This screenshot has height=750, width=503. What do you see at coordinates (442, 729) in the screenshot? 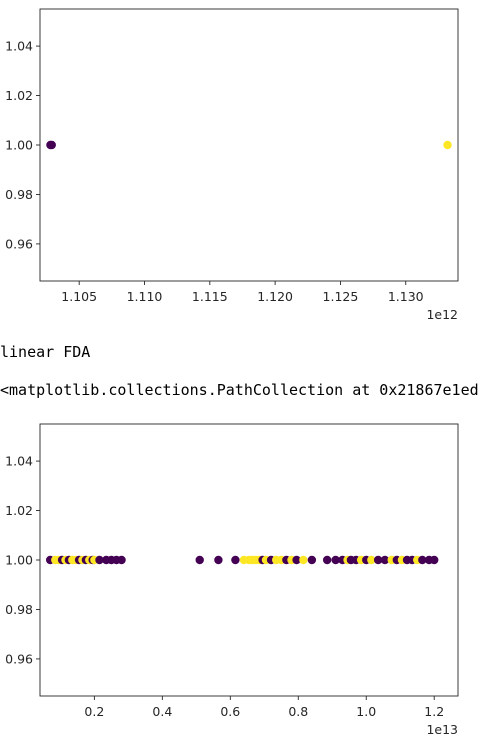
I see `x-offset-label: 1e13` at bounding box center [442, 729].